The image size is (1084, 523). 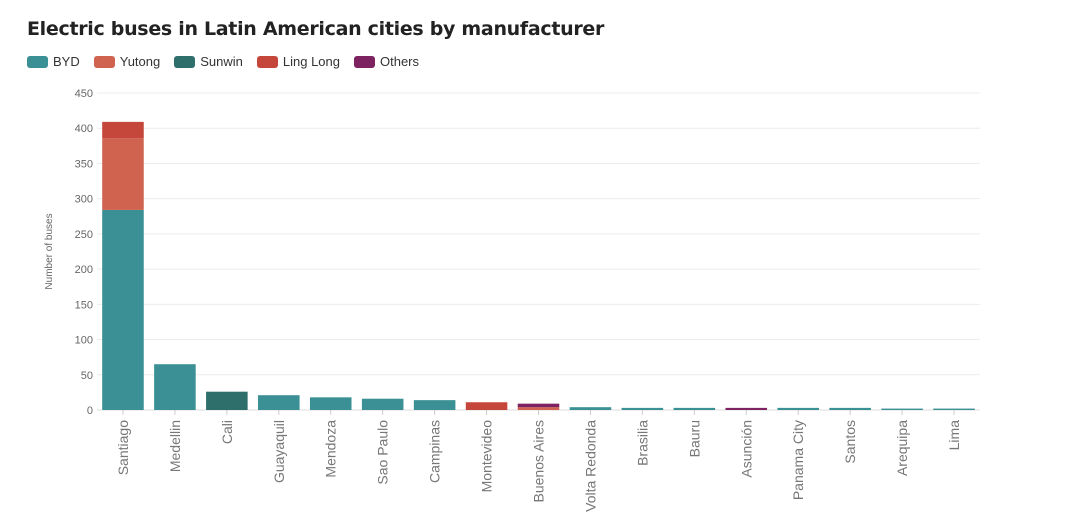 I want to click on legend: BYD Yutong Sunwin Ling Long Others, so click(x=223, y=61).